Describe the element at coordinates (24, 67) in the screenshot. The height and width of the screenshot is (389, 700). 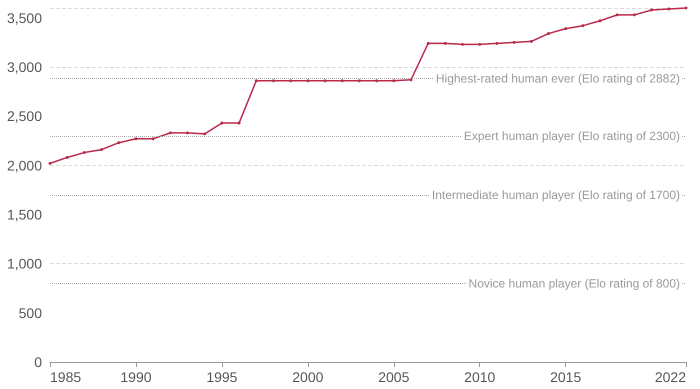
I see `y-tick-label: 3,000` at that location.